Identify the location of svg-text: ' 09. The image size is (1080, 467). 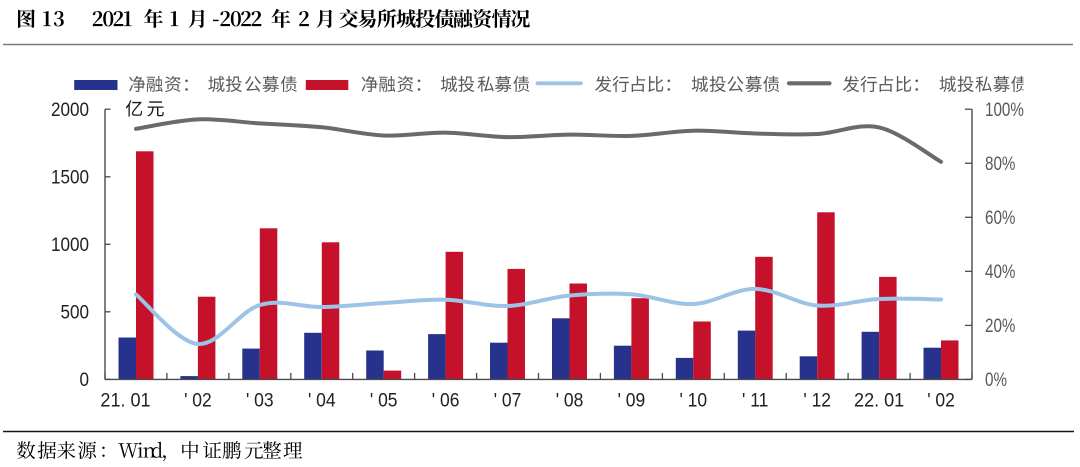
(632, 400).